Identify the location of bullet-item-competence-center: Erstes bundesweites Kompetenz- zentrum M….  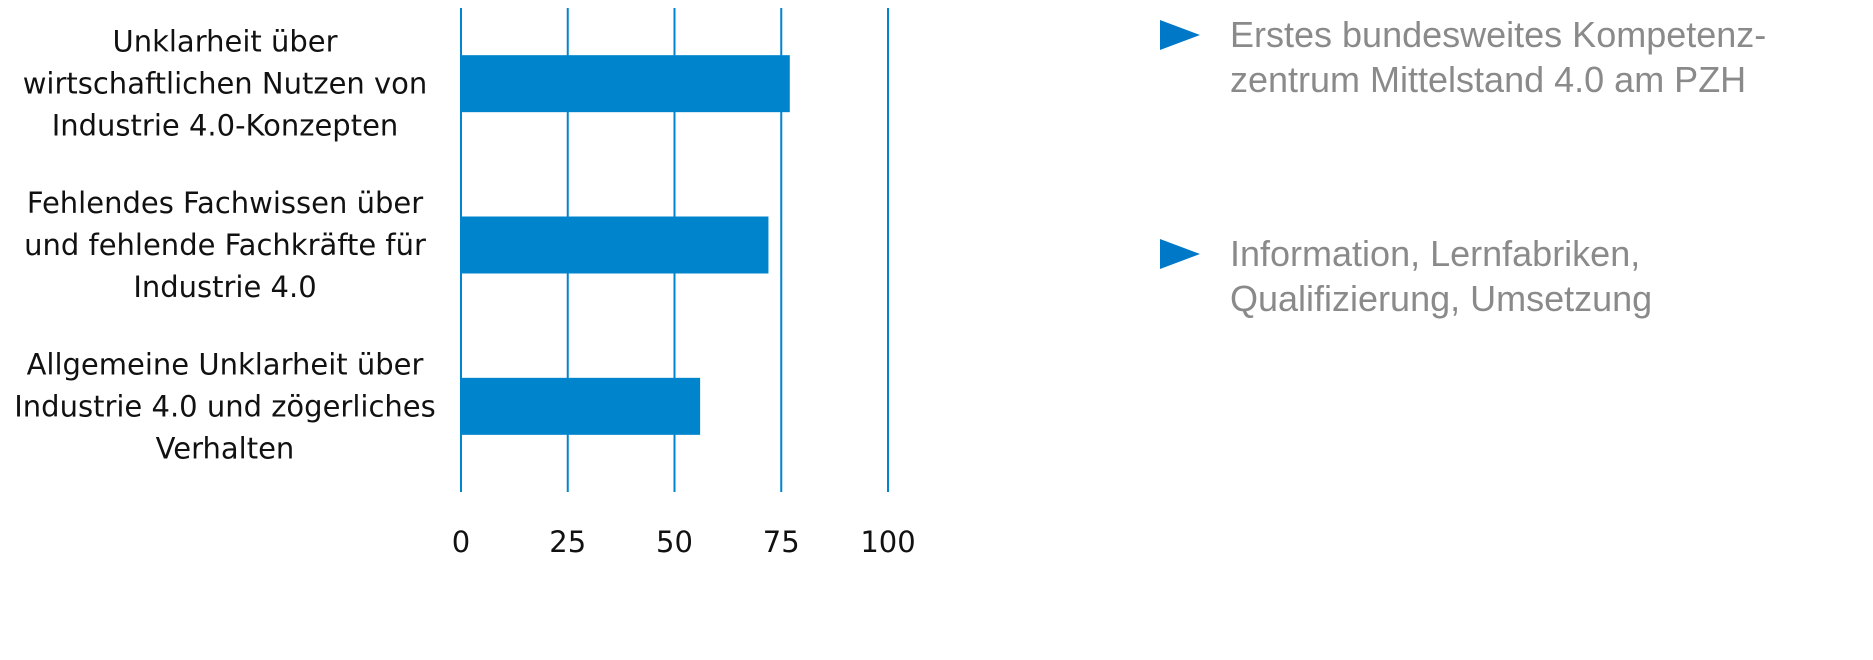
(1510, 57).